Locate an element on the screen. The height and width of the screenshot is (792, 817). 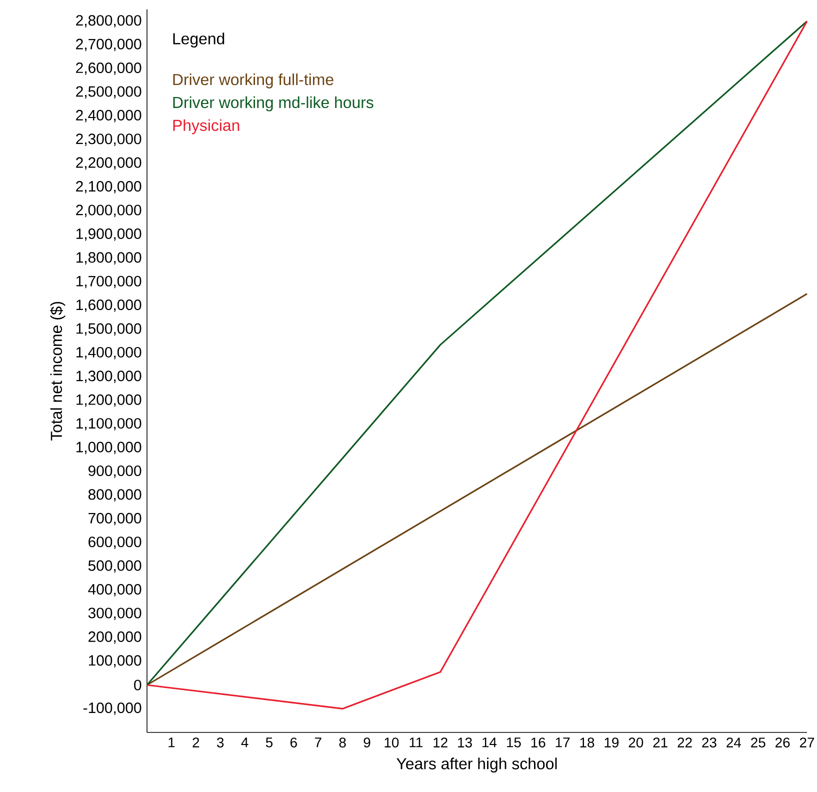
y-tick-label: 1,900,000 is located at coordinates (109, 234).